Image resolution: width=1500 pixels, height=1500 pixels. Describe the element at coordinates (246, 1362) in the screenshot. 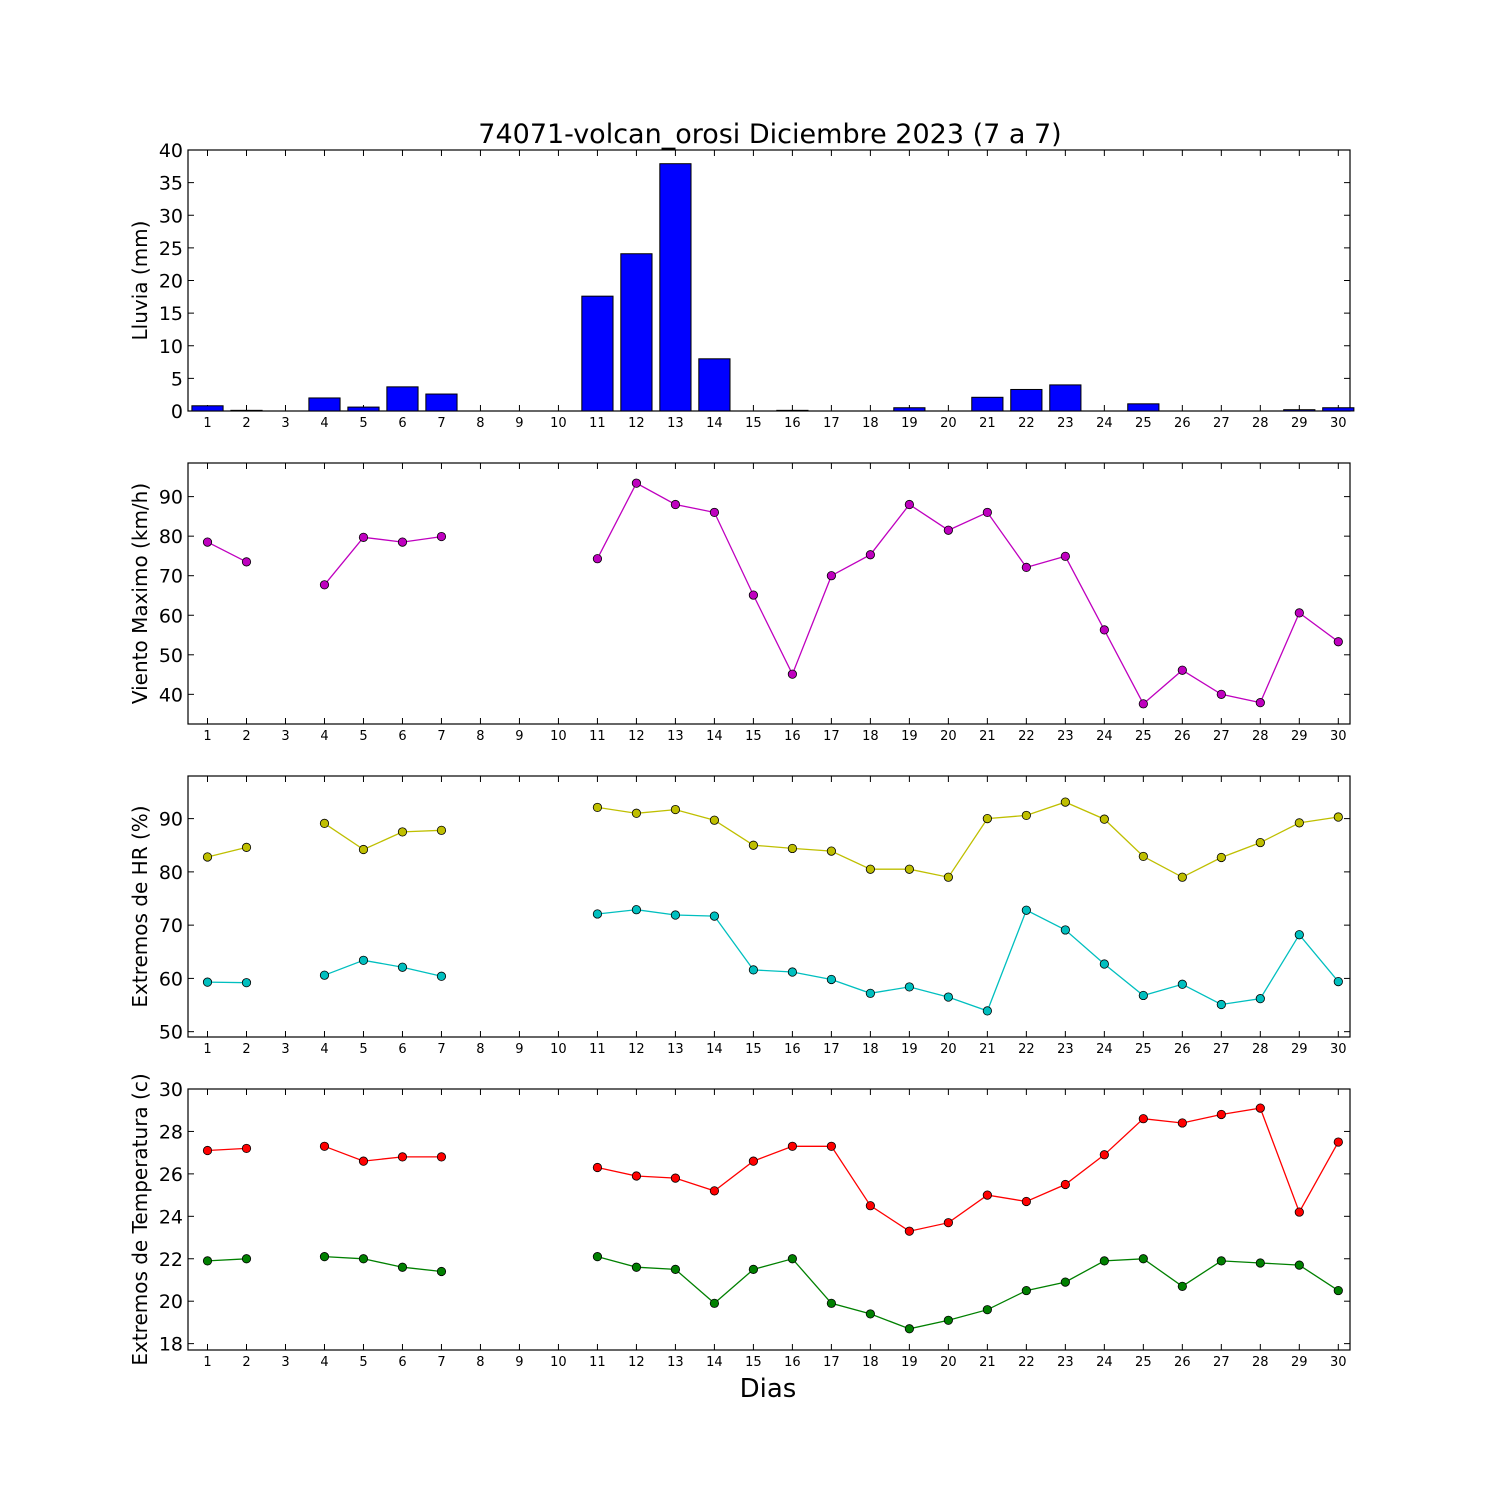

I see `x-tick-label: 2` at that location.